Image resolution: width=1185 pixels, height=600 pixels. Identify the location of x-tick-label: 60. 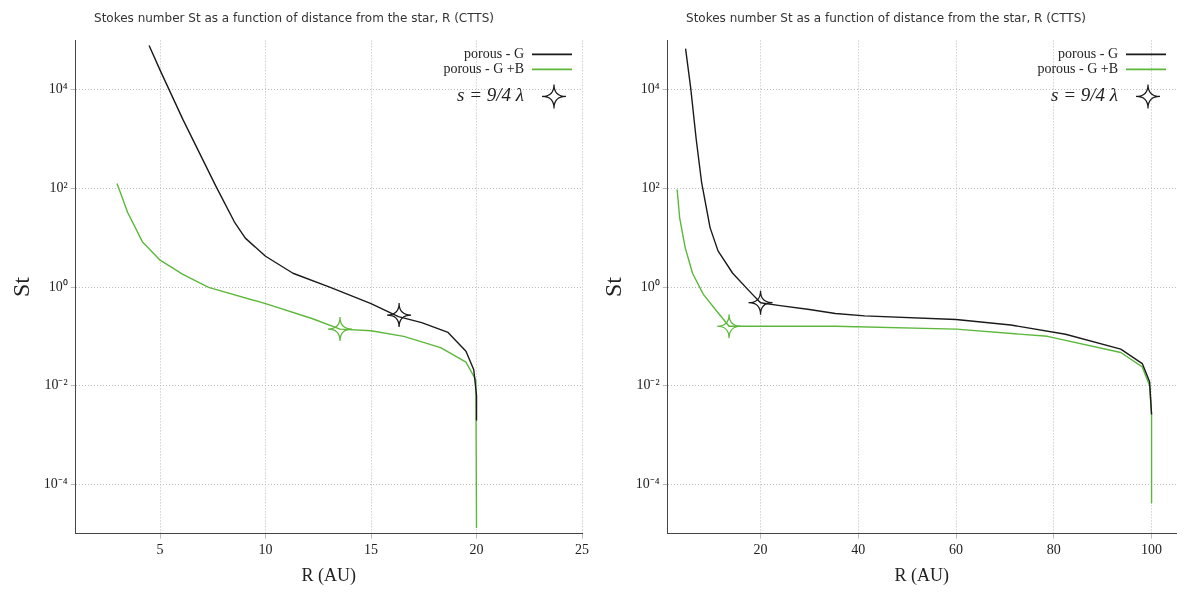
(956, 549).